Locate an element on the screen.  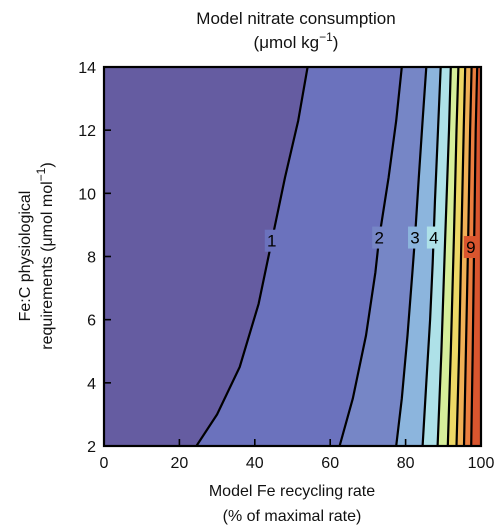
x-axis-label-line2: (% of maximal rate) is located at coordinates (292, 516).